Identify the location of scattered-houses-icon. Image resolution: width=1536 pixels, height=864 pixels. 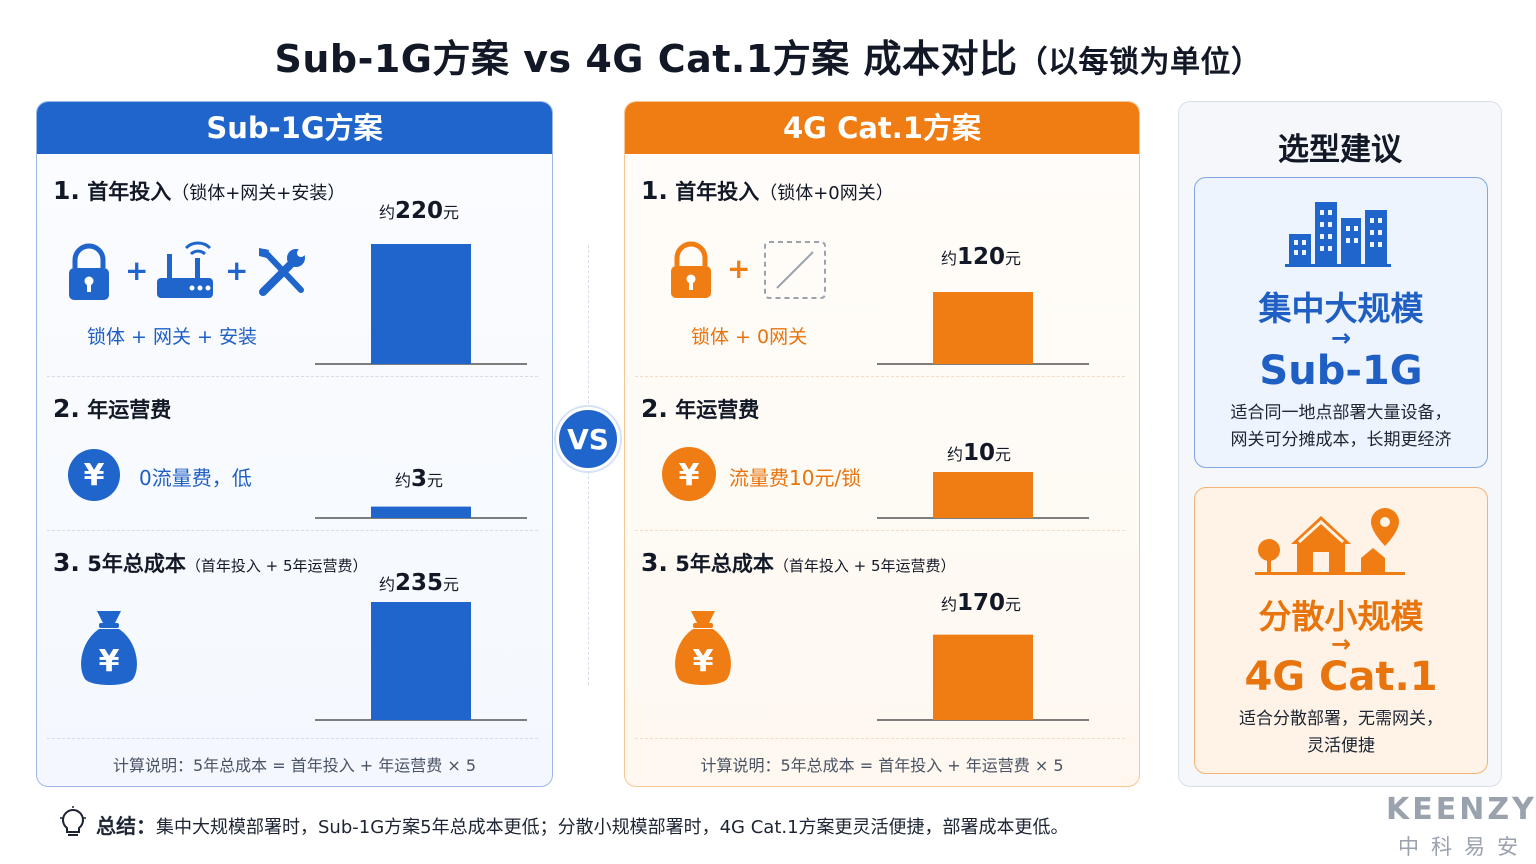
(1330, 541).